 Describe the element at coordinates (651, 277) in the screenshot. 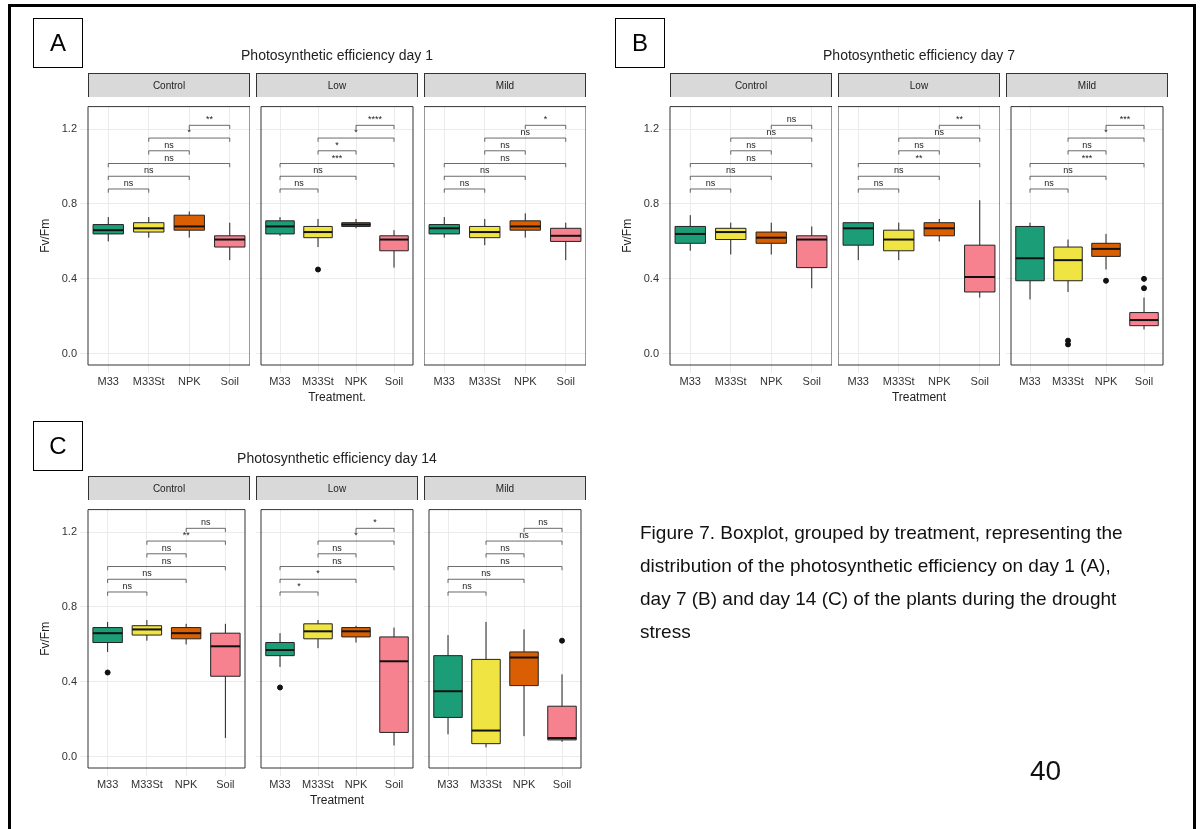

I see `y-tick-label: 0.4` at that location.